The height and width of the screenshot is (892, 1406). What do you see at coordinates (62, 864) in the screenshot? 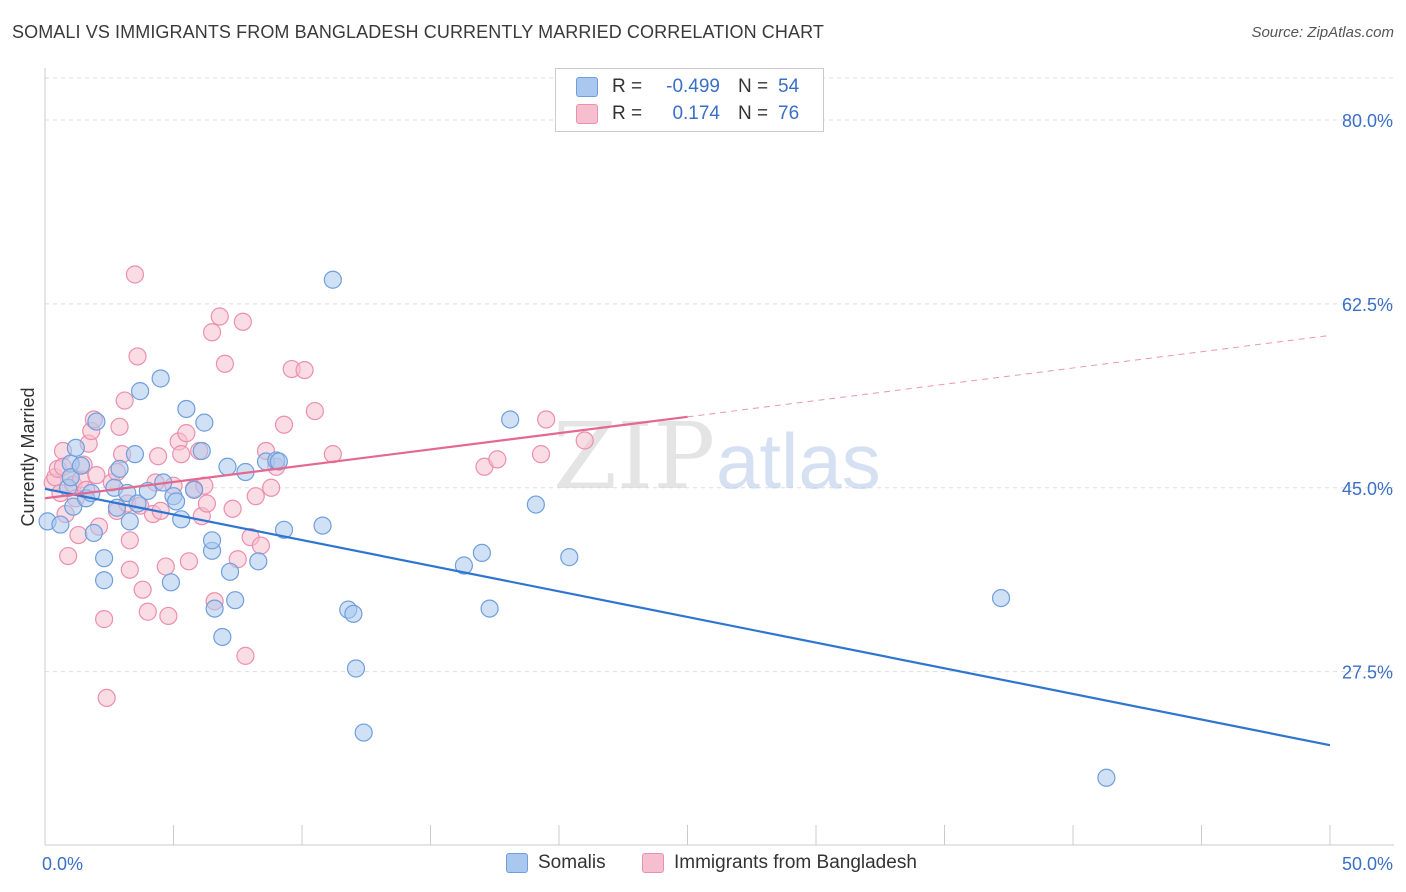
I see `x-tick-label: 0.0%` at bounding box center [62, 864].